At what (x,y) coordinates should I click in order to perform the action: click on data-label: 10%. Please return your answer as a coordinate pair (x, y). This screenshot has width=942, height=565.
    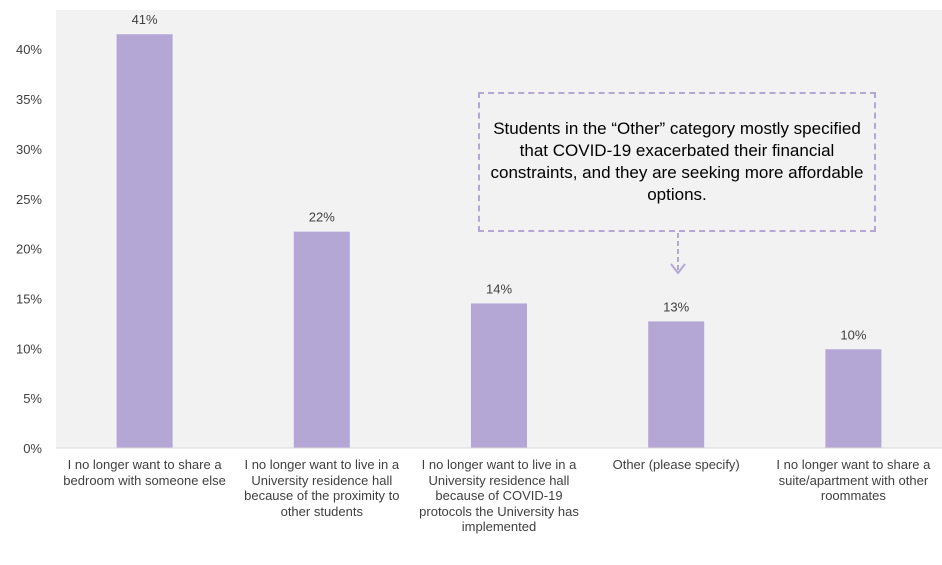
    Looking at the image, I should click on (853, 334).